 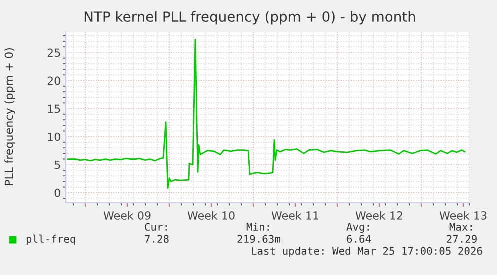 I want to click on text: Cur:, so click(x=156, y=227).